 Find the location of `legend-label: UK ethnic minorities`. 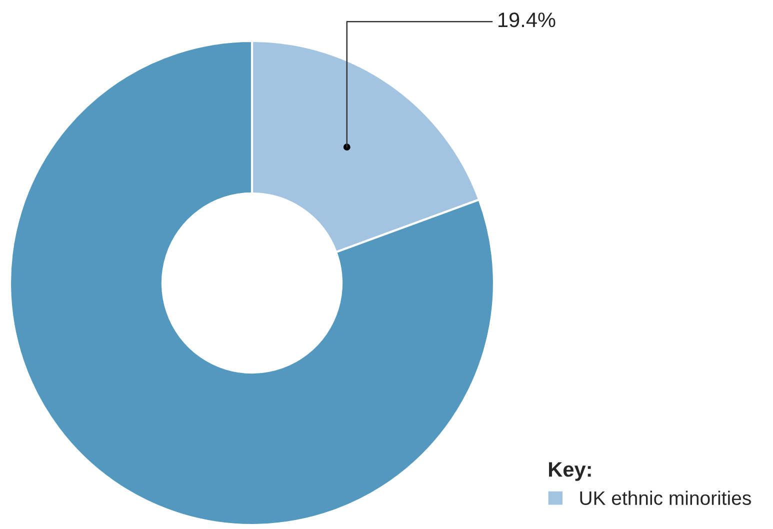

legend-label: UK ethnic minorities is located at coordinates (665, 498).